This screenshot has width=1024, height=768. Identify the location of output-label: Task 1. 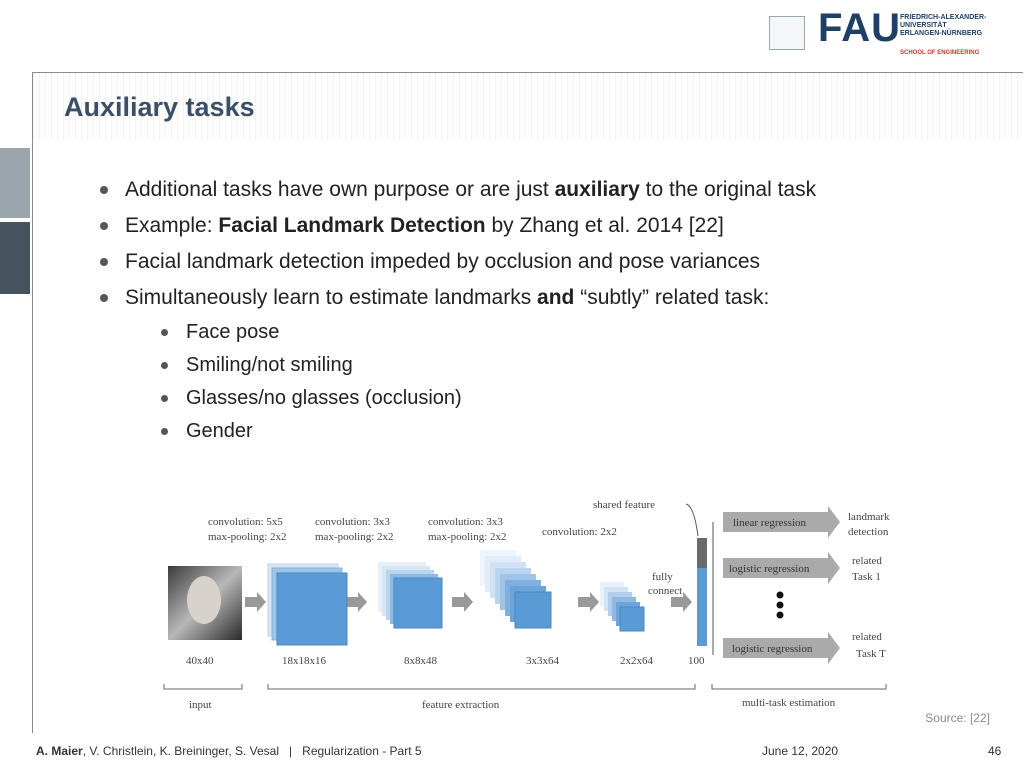
(866, 577).